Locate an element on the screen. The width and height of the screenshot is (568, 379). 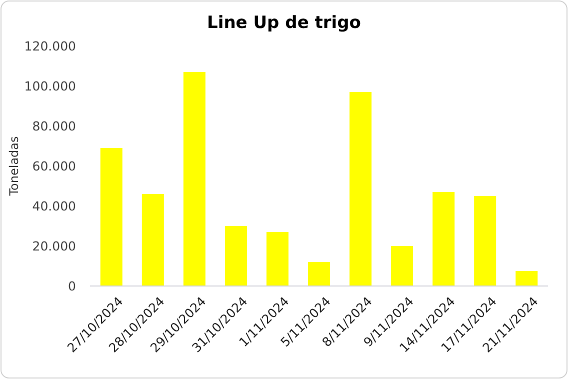
y-tick-label: 0 is located at coordinates (72, 286).